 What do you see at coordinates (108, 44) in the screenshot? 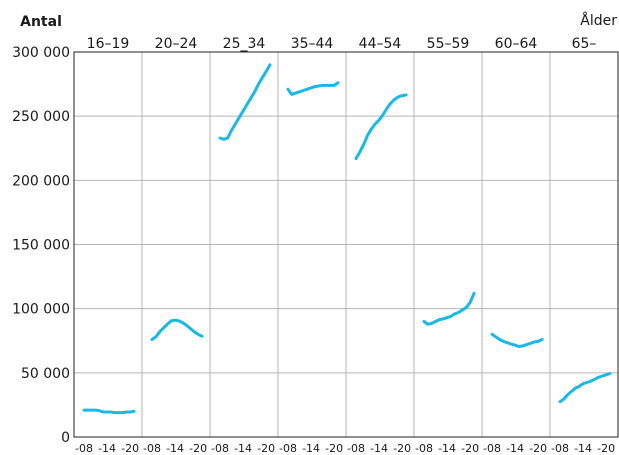
I see `category-label: 16–19` at bounding box center [108, 44].